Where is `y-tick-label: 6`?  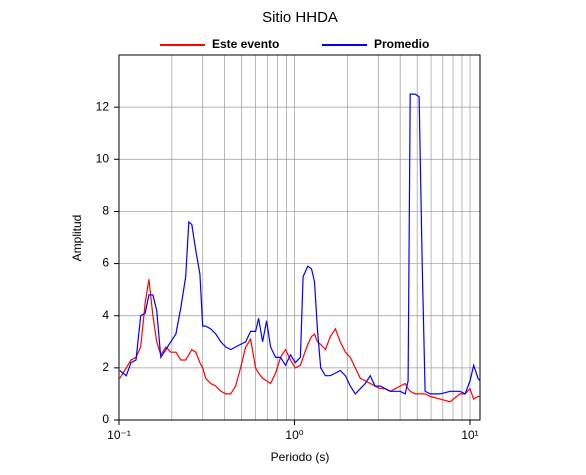 y-tick-label: 6 is located at coordinates (105, 263).